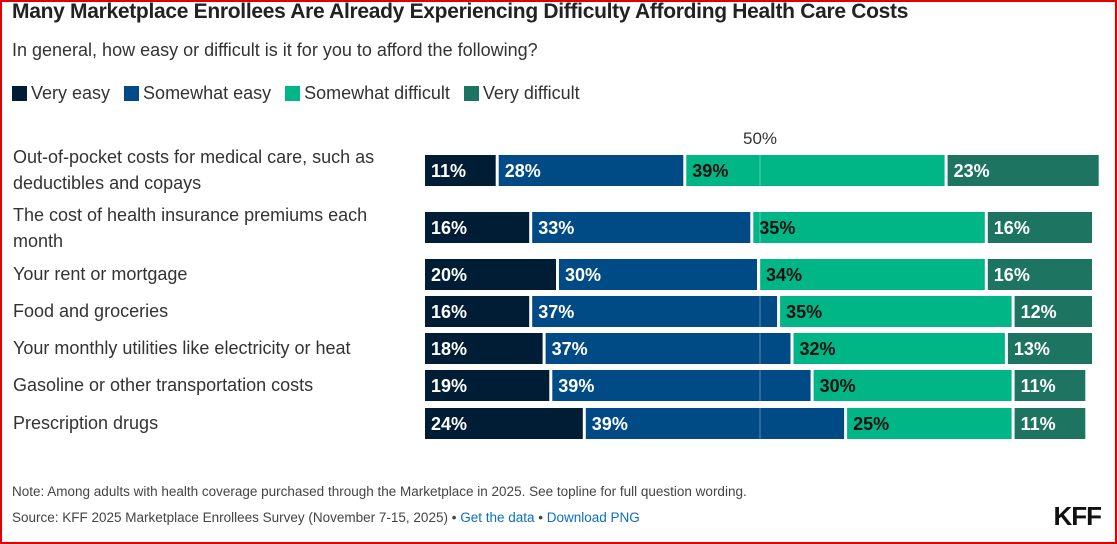 The image size is (1117, 544). I want to click on legend-label: Somewhat difficult, so click(377, 93).